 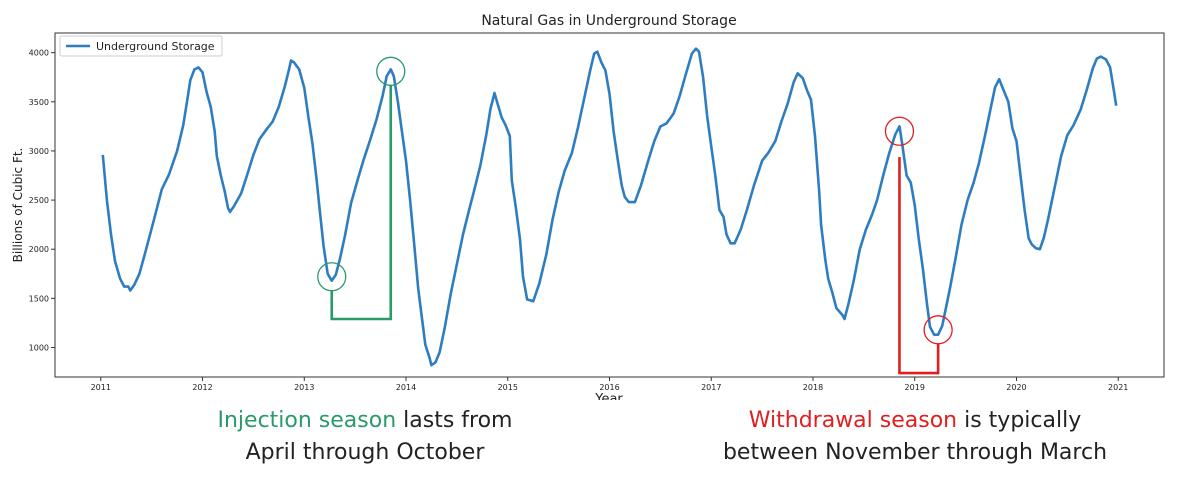 What do you see at coordinates (39, 200) in the screenshot?
I see `y-tick-label: 2500` at bounding box center [39, 200].